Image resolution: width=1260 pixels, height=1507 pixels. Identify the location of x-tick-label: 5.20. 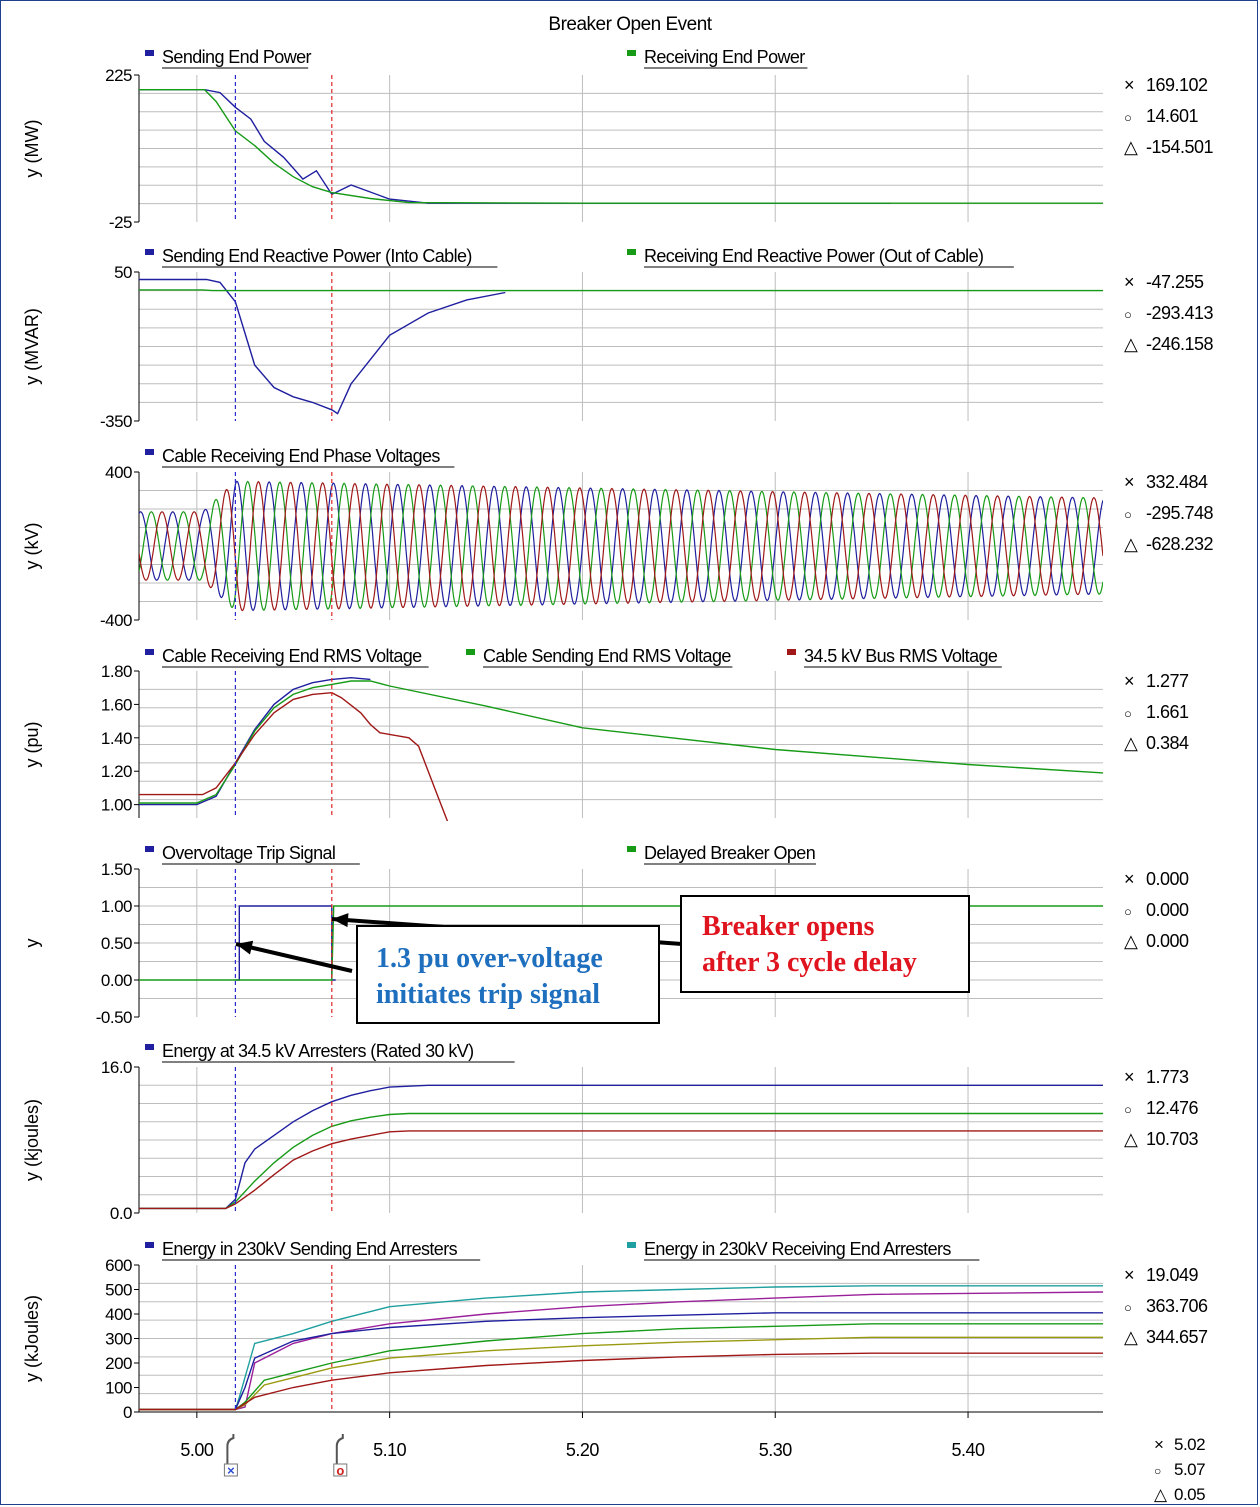
(583, 1450).